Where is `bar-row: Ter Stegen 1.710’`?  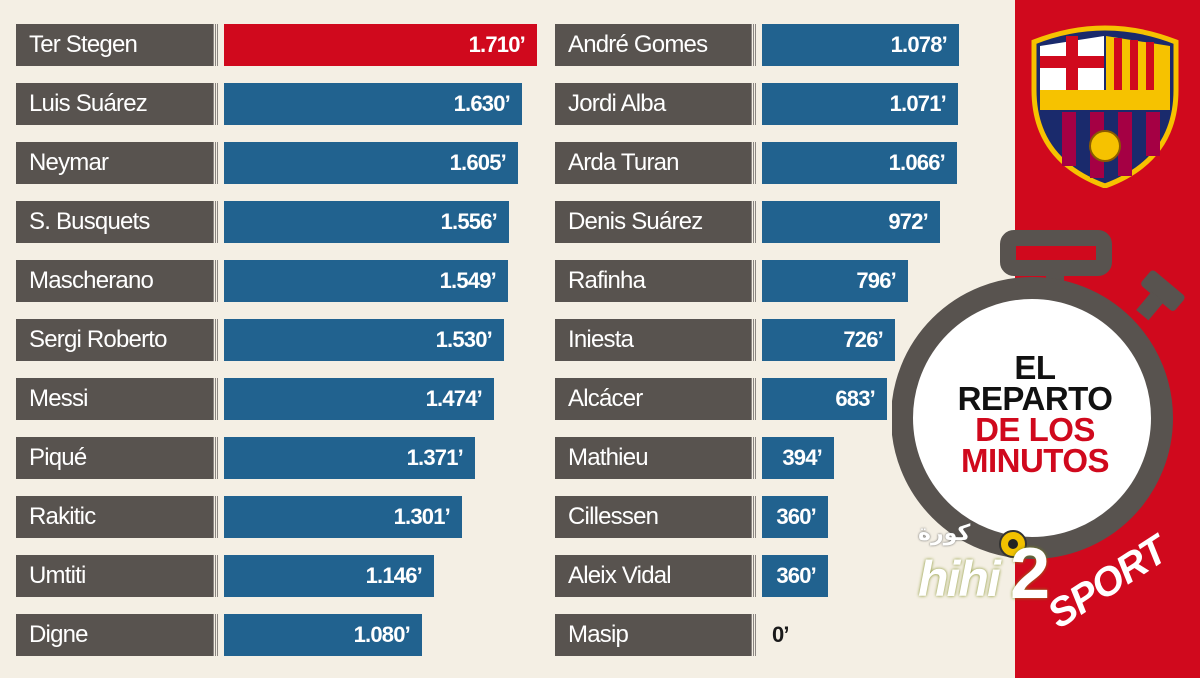 bar-row: Ter Stegen 1.710’ is located at coordinates (290, 45).